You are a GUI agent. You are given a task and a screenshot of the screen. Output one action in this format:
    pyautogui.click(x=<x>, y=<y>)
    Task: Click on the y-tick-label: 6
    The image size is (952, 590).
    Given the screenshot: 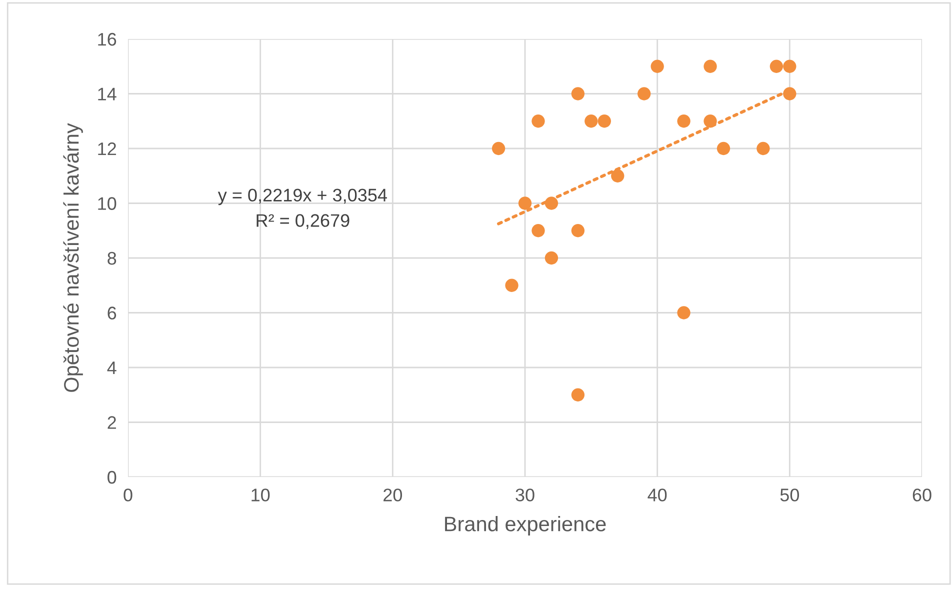 What is the action you would take?
    pyautogui.click(x=112, y=313)
    